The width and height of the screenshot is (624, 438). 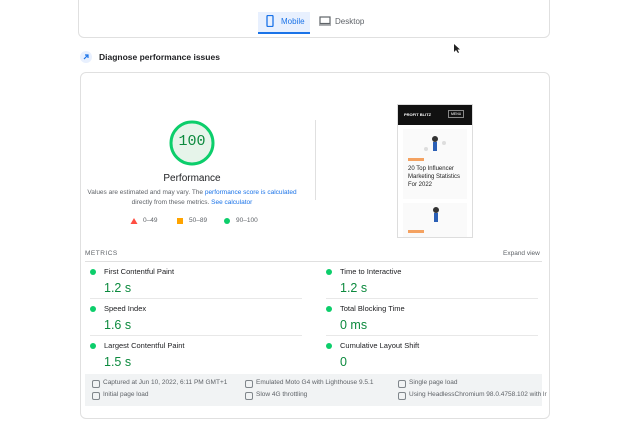 I want to click on footer-box, so click(x=313, y=390).